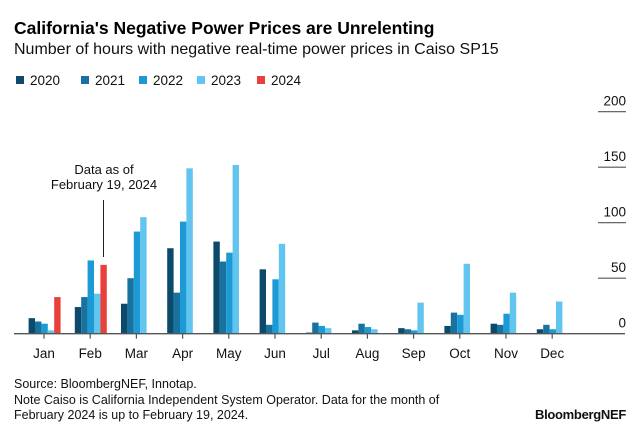 The width and height of the screenshot is (640, 436). Describe the element at coordinates (420, 318) in the screenshot. I see `bar-sep-2023` at that location.